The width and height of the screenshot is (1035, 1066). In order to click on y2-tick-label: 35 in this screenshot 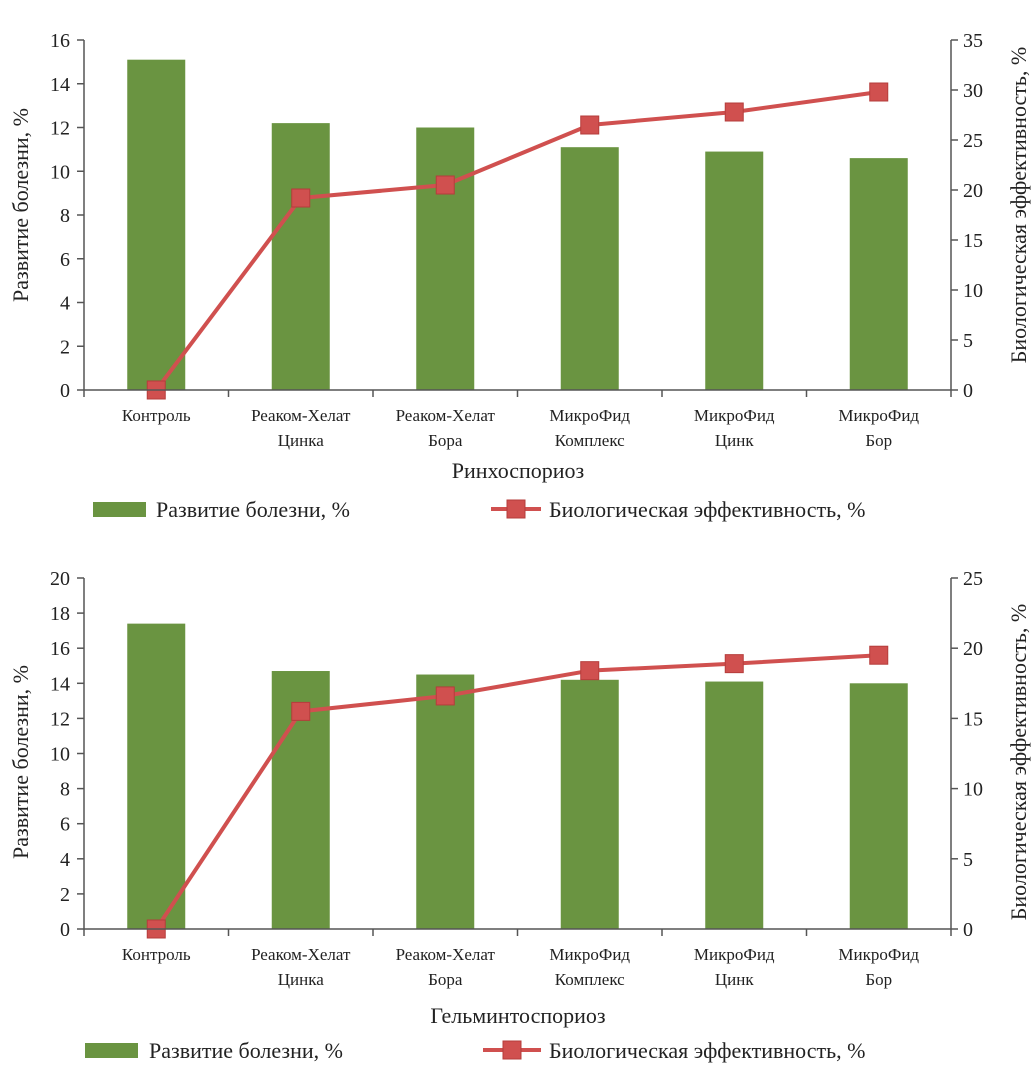, I will do `click(973, 41)`.